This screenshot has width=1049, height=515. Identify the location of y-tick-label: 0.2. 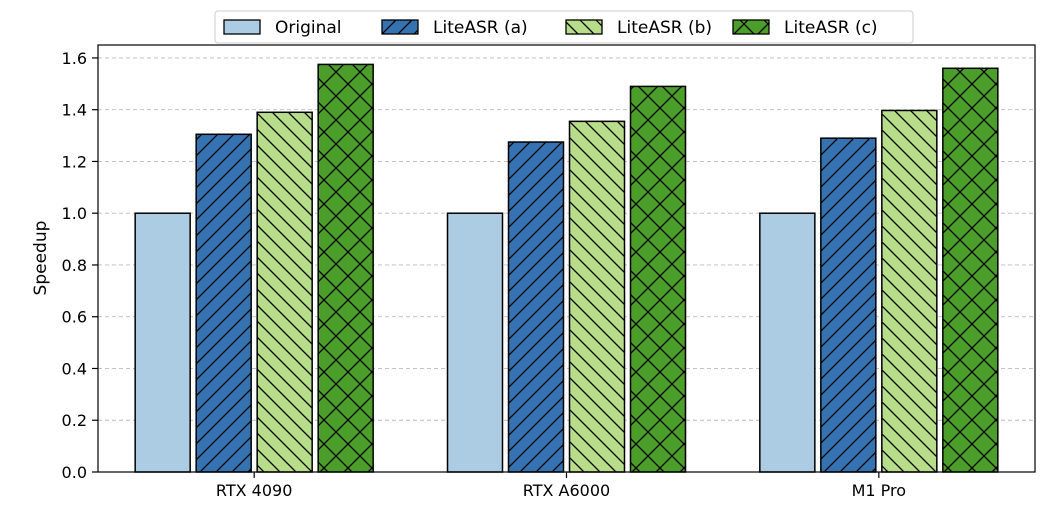
(74, 420).